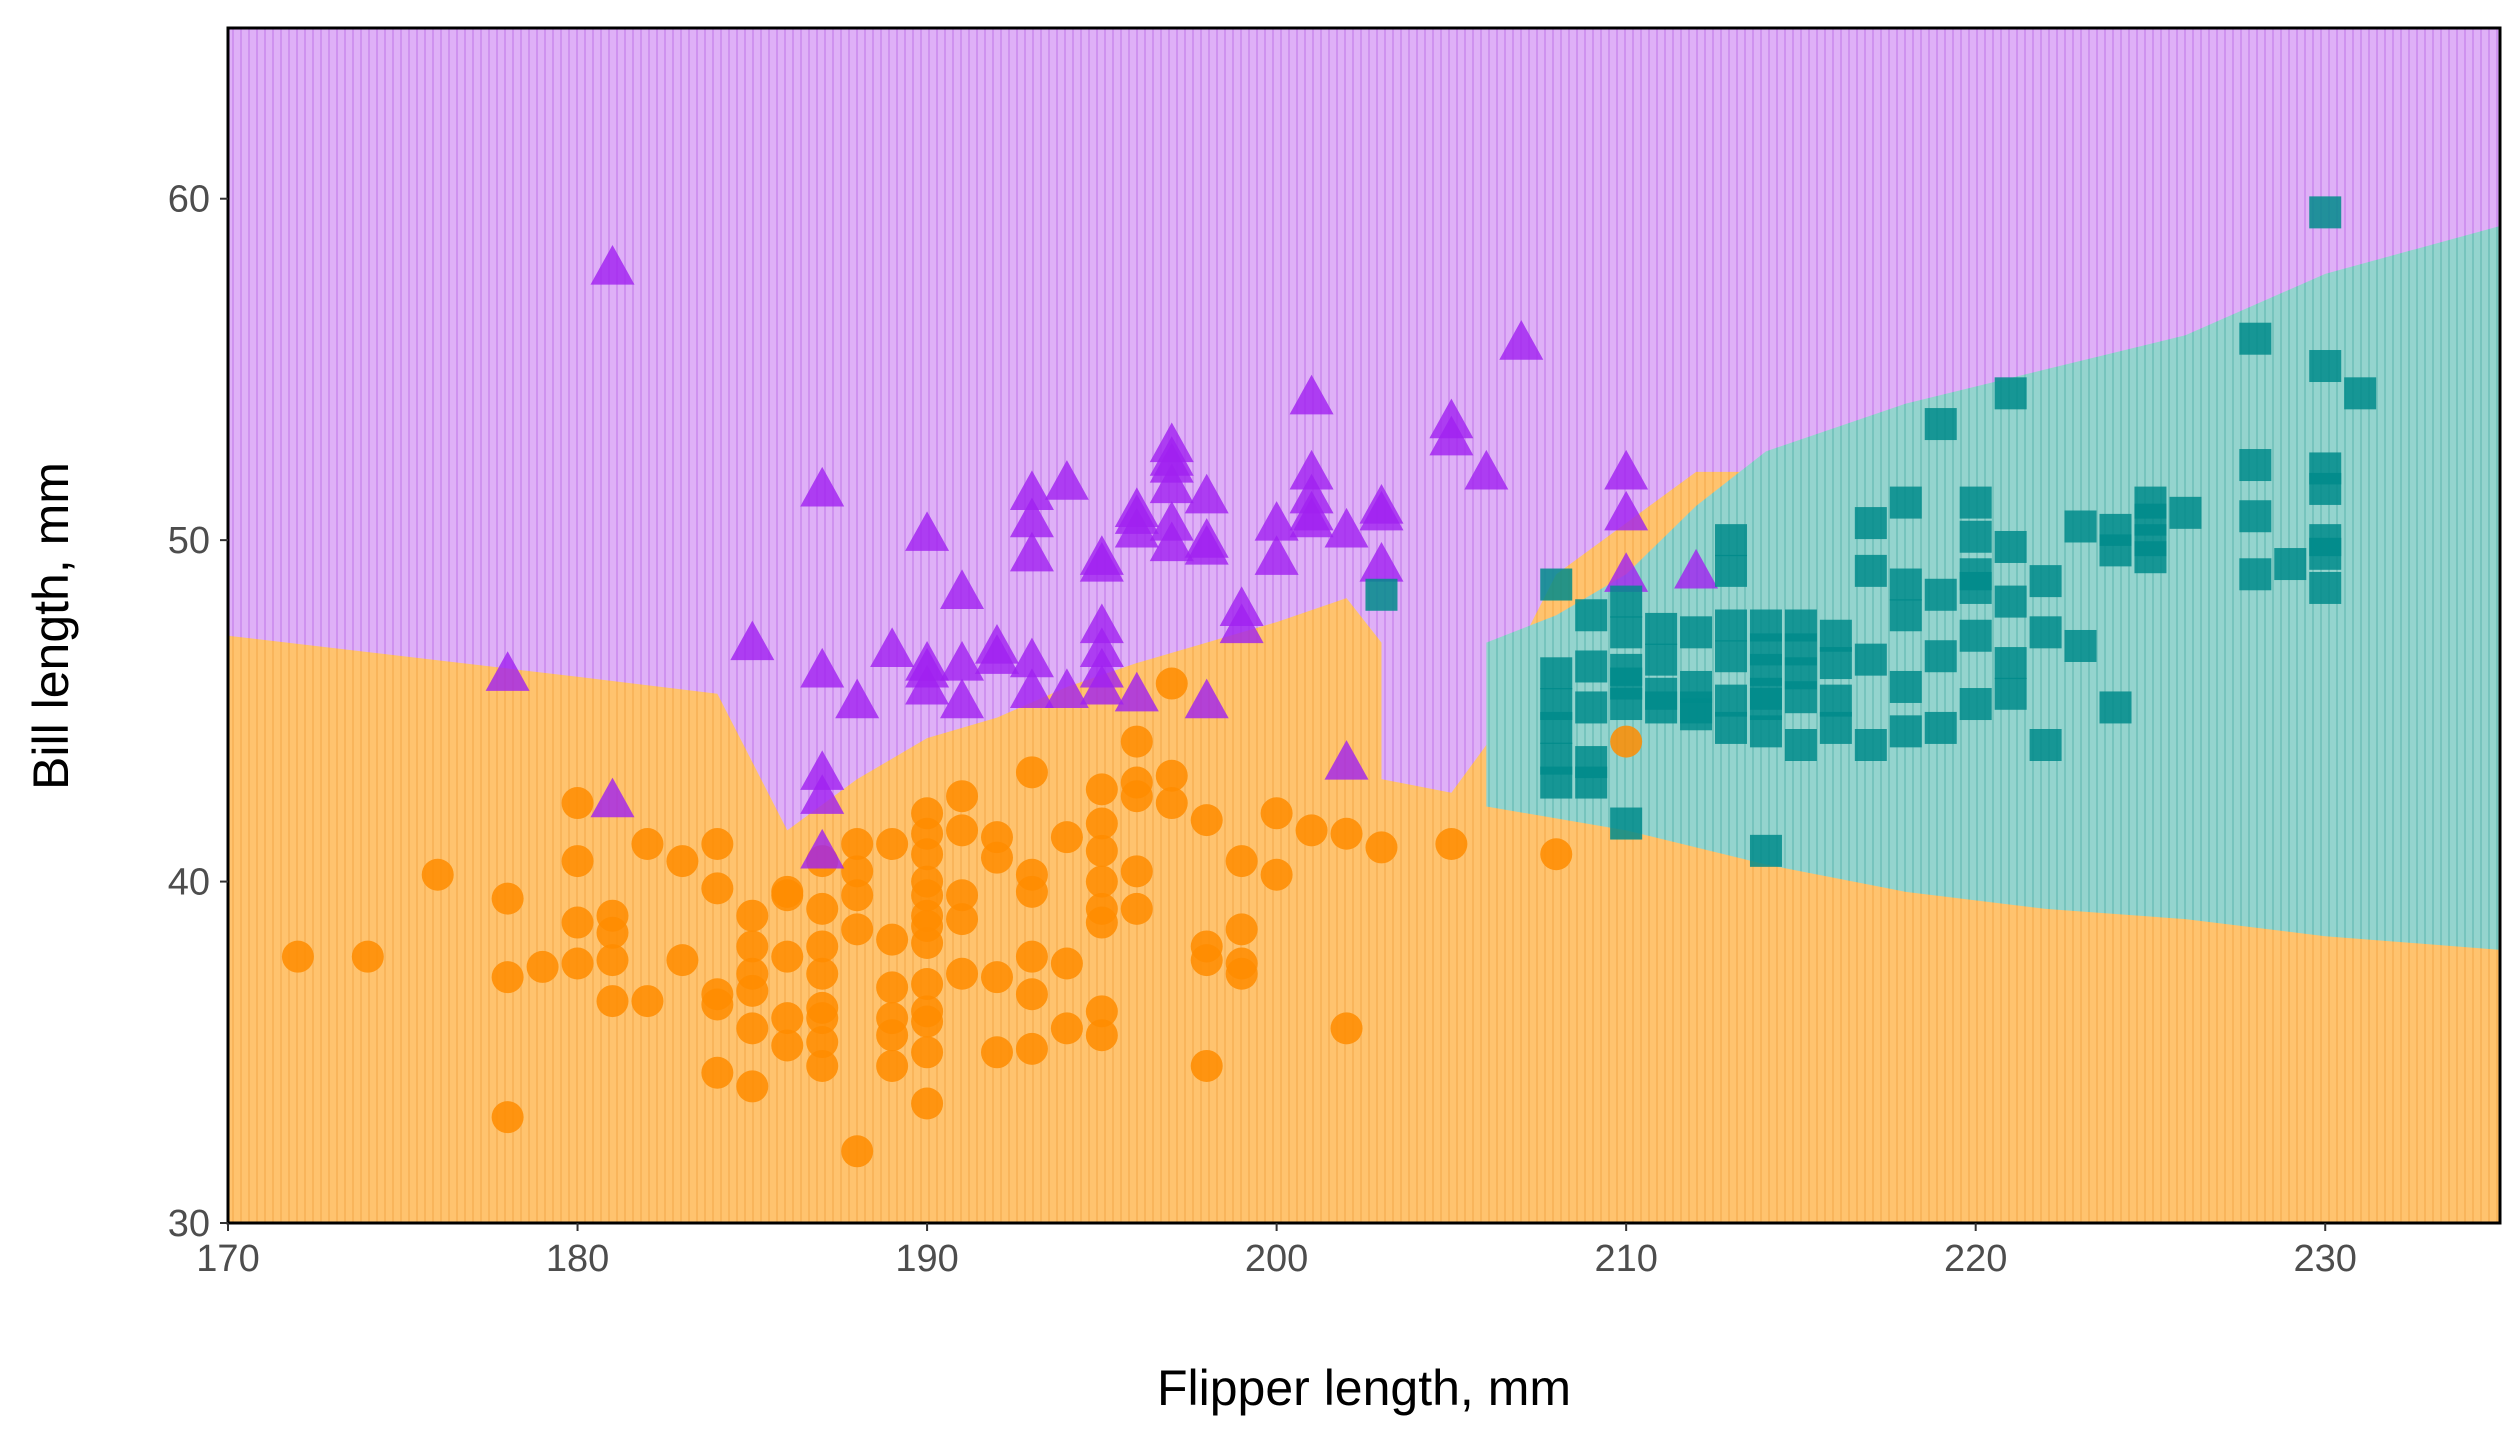 This screenshot has width=2520, height=1440. I want to click on y-tick-label: 50, so click(189, 541).